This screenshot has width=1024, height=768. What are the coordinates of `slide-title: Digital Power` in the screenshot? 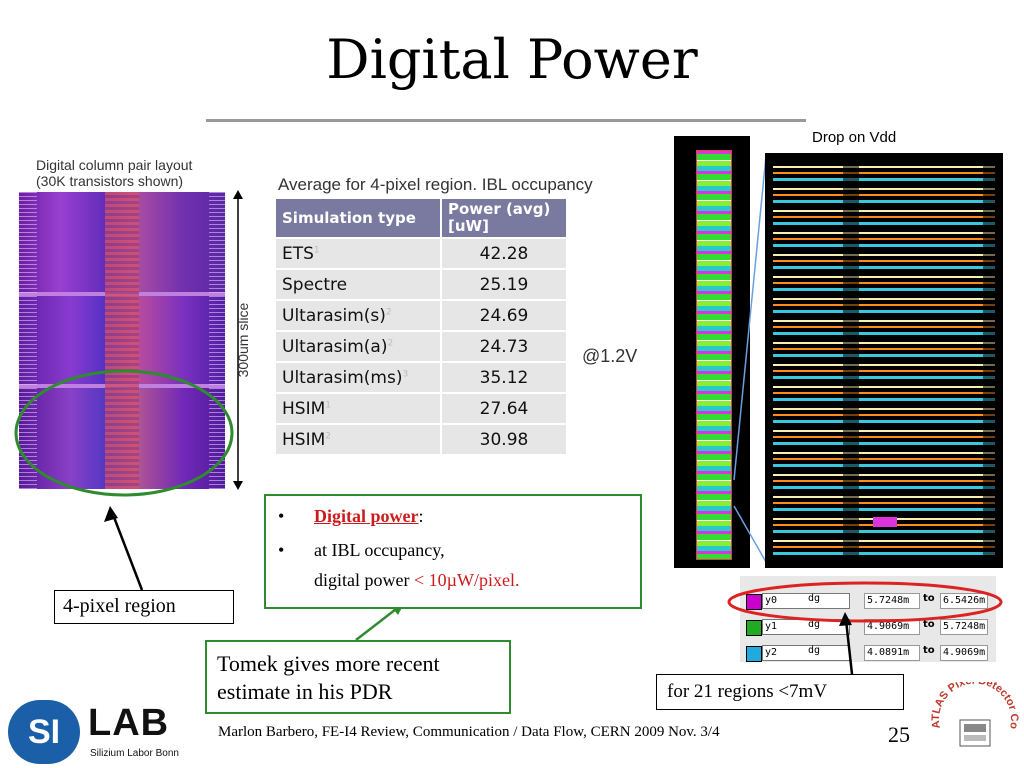 It's located at (512, 59).